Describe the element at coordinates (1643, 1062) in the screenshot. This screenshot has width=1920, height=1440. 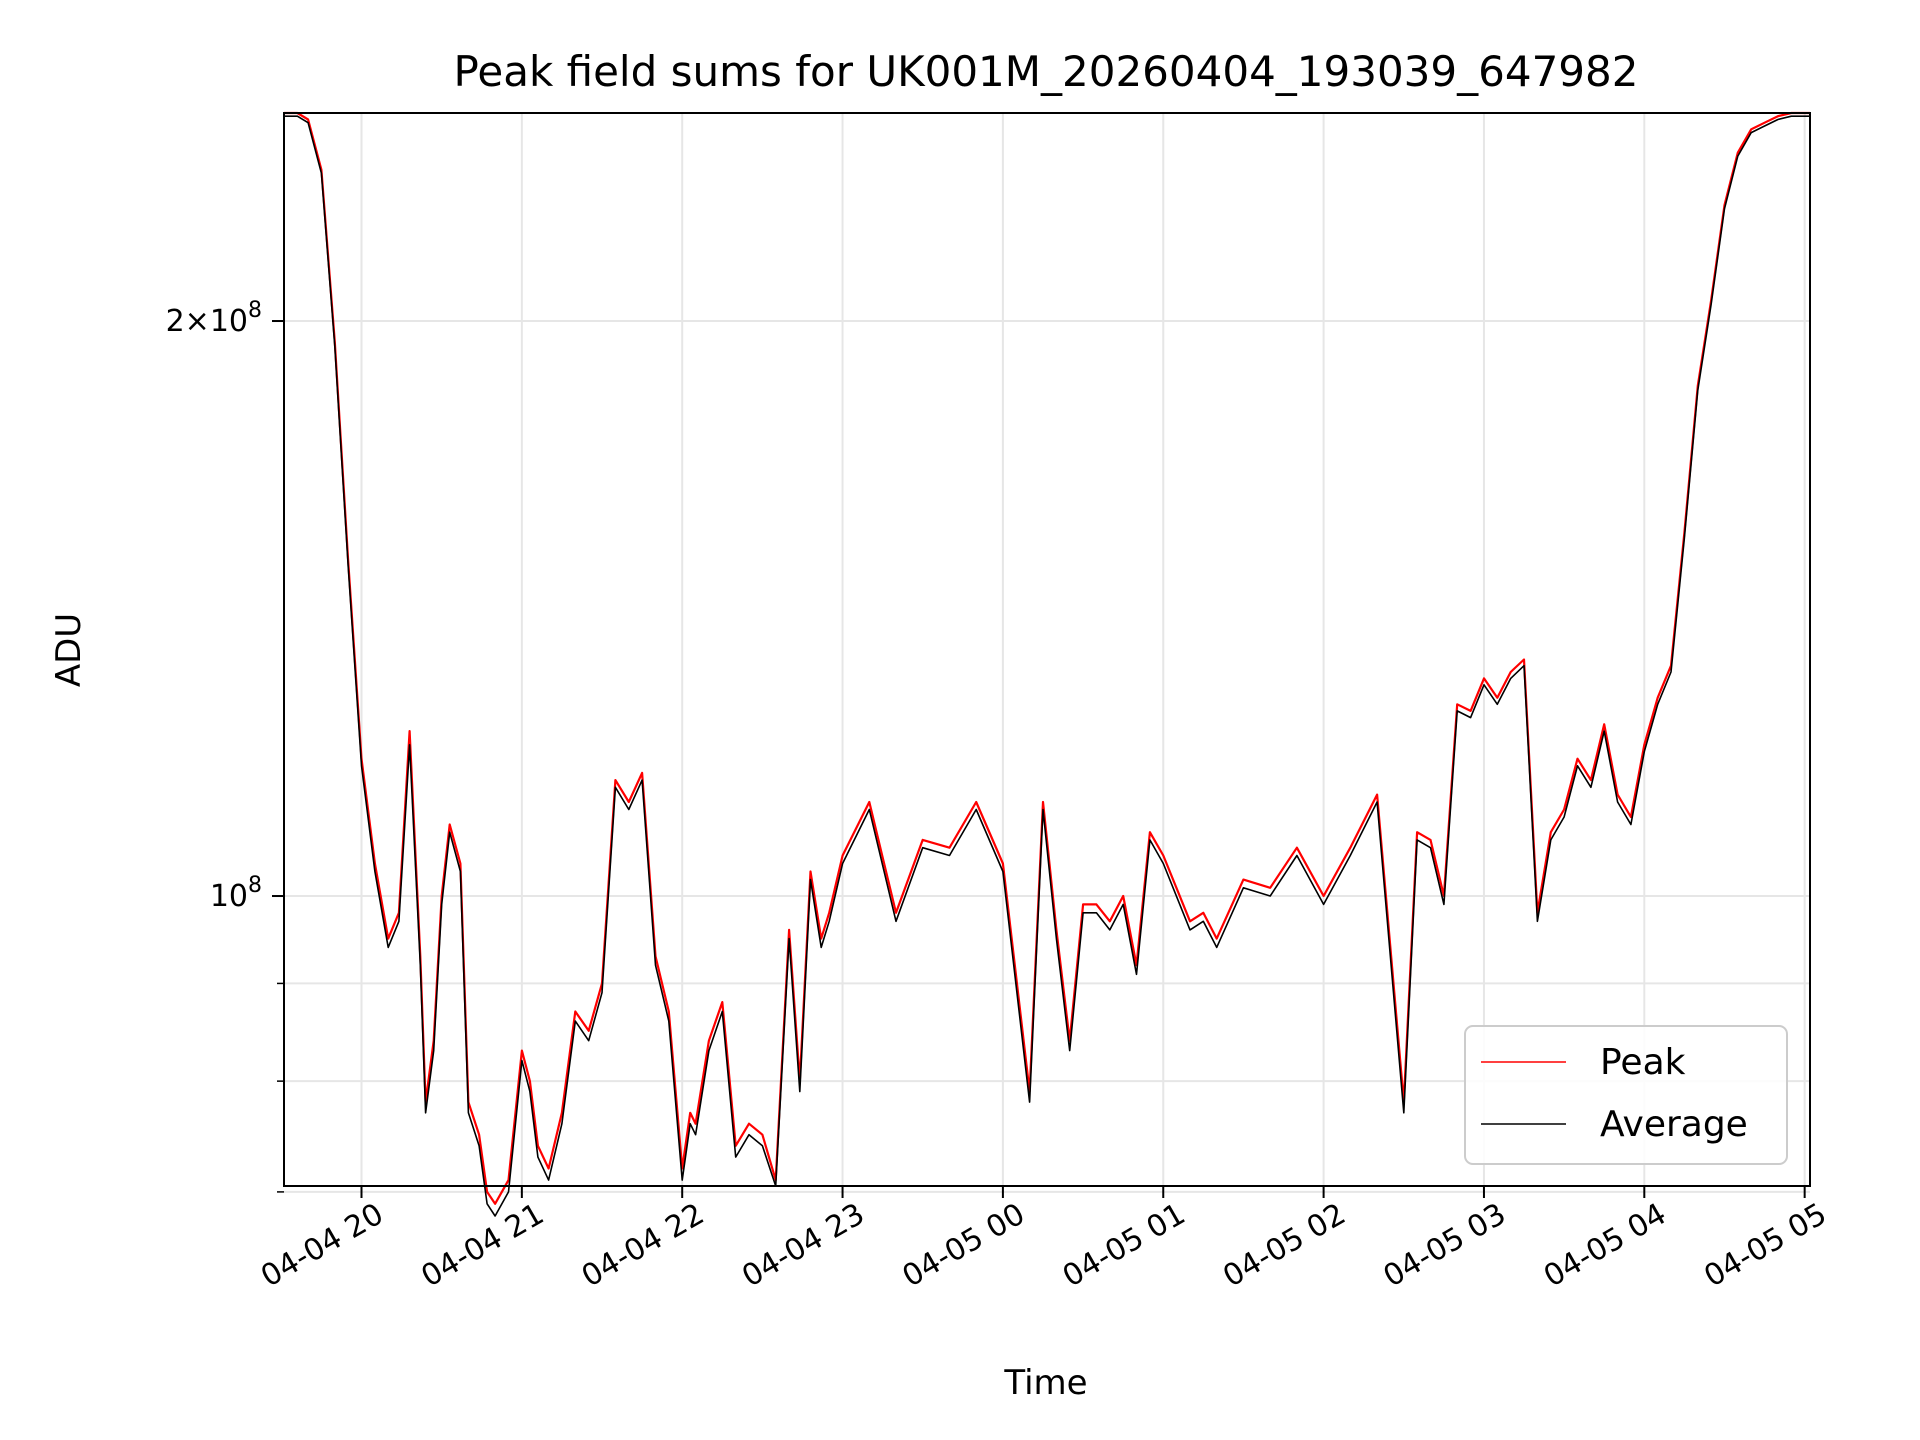
I see `legend-peak-label: Peak` at that location.